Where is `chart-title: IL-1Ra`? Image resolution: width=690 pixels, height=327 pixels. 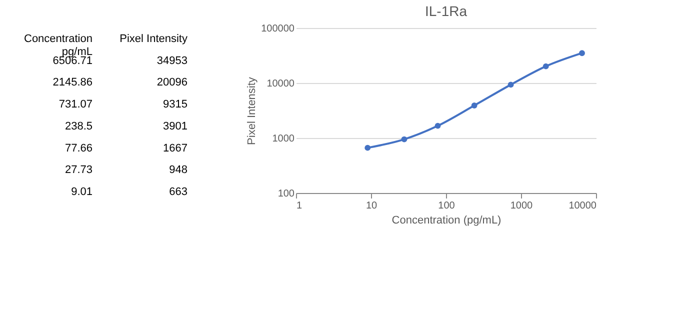
chart-title: IL-1Ra is located at coordinates (446, 11).